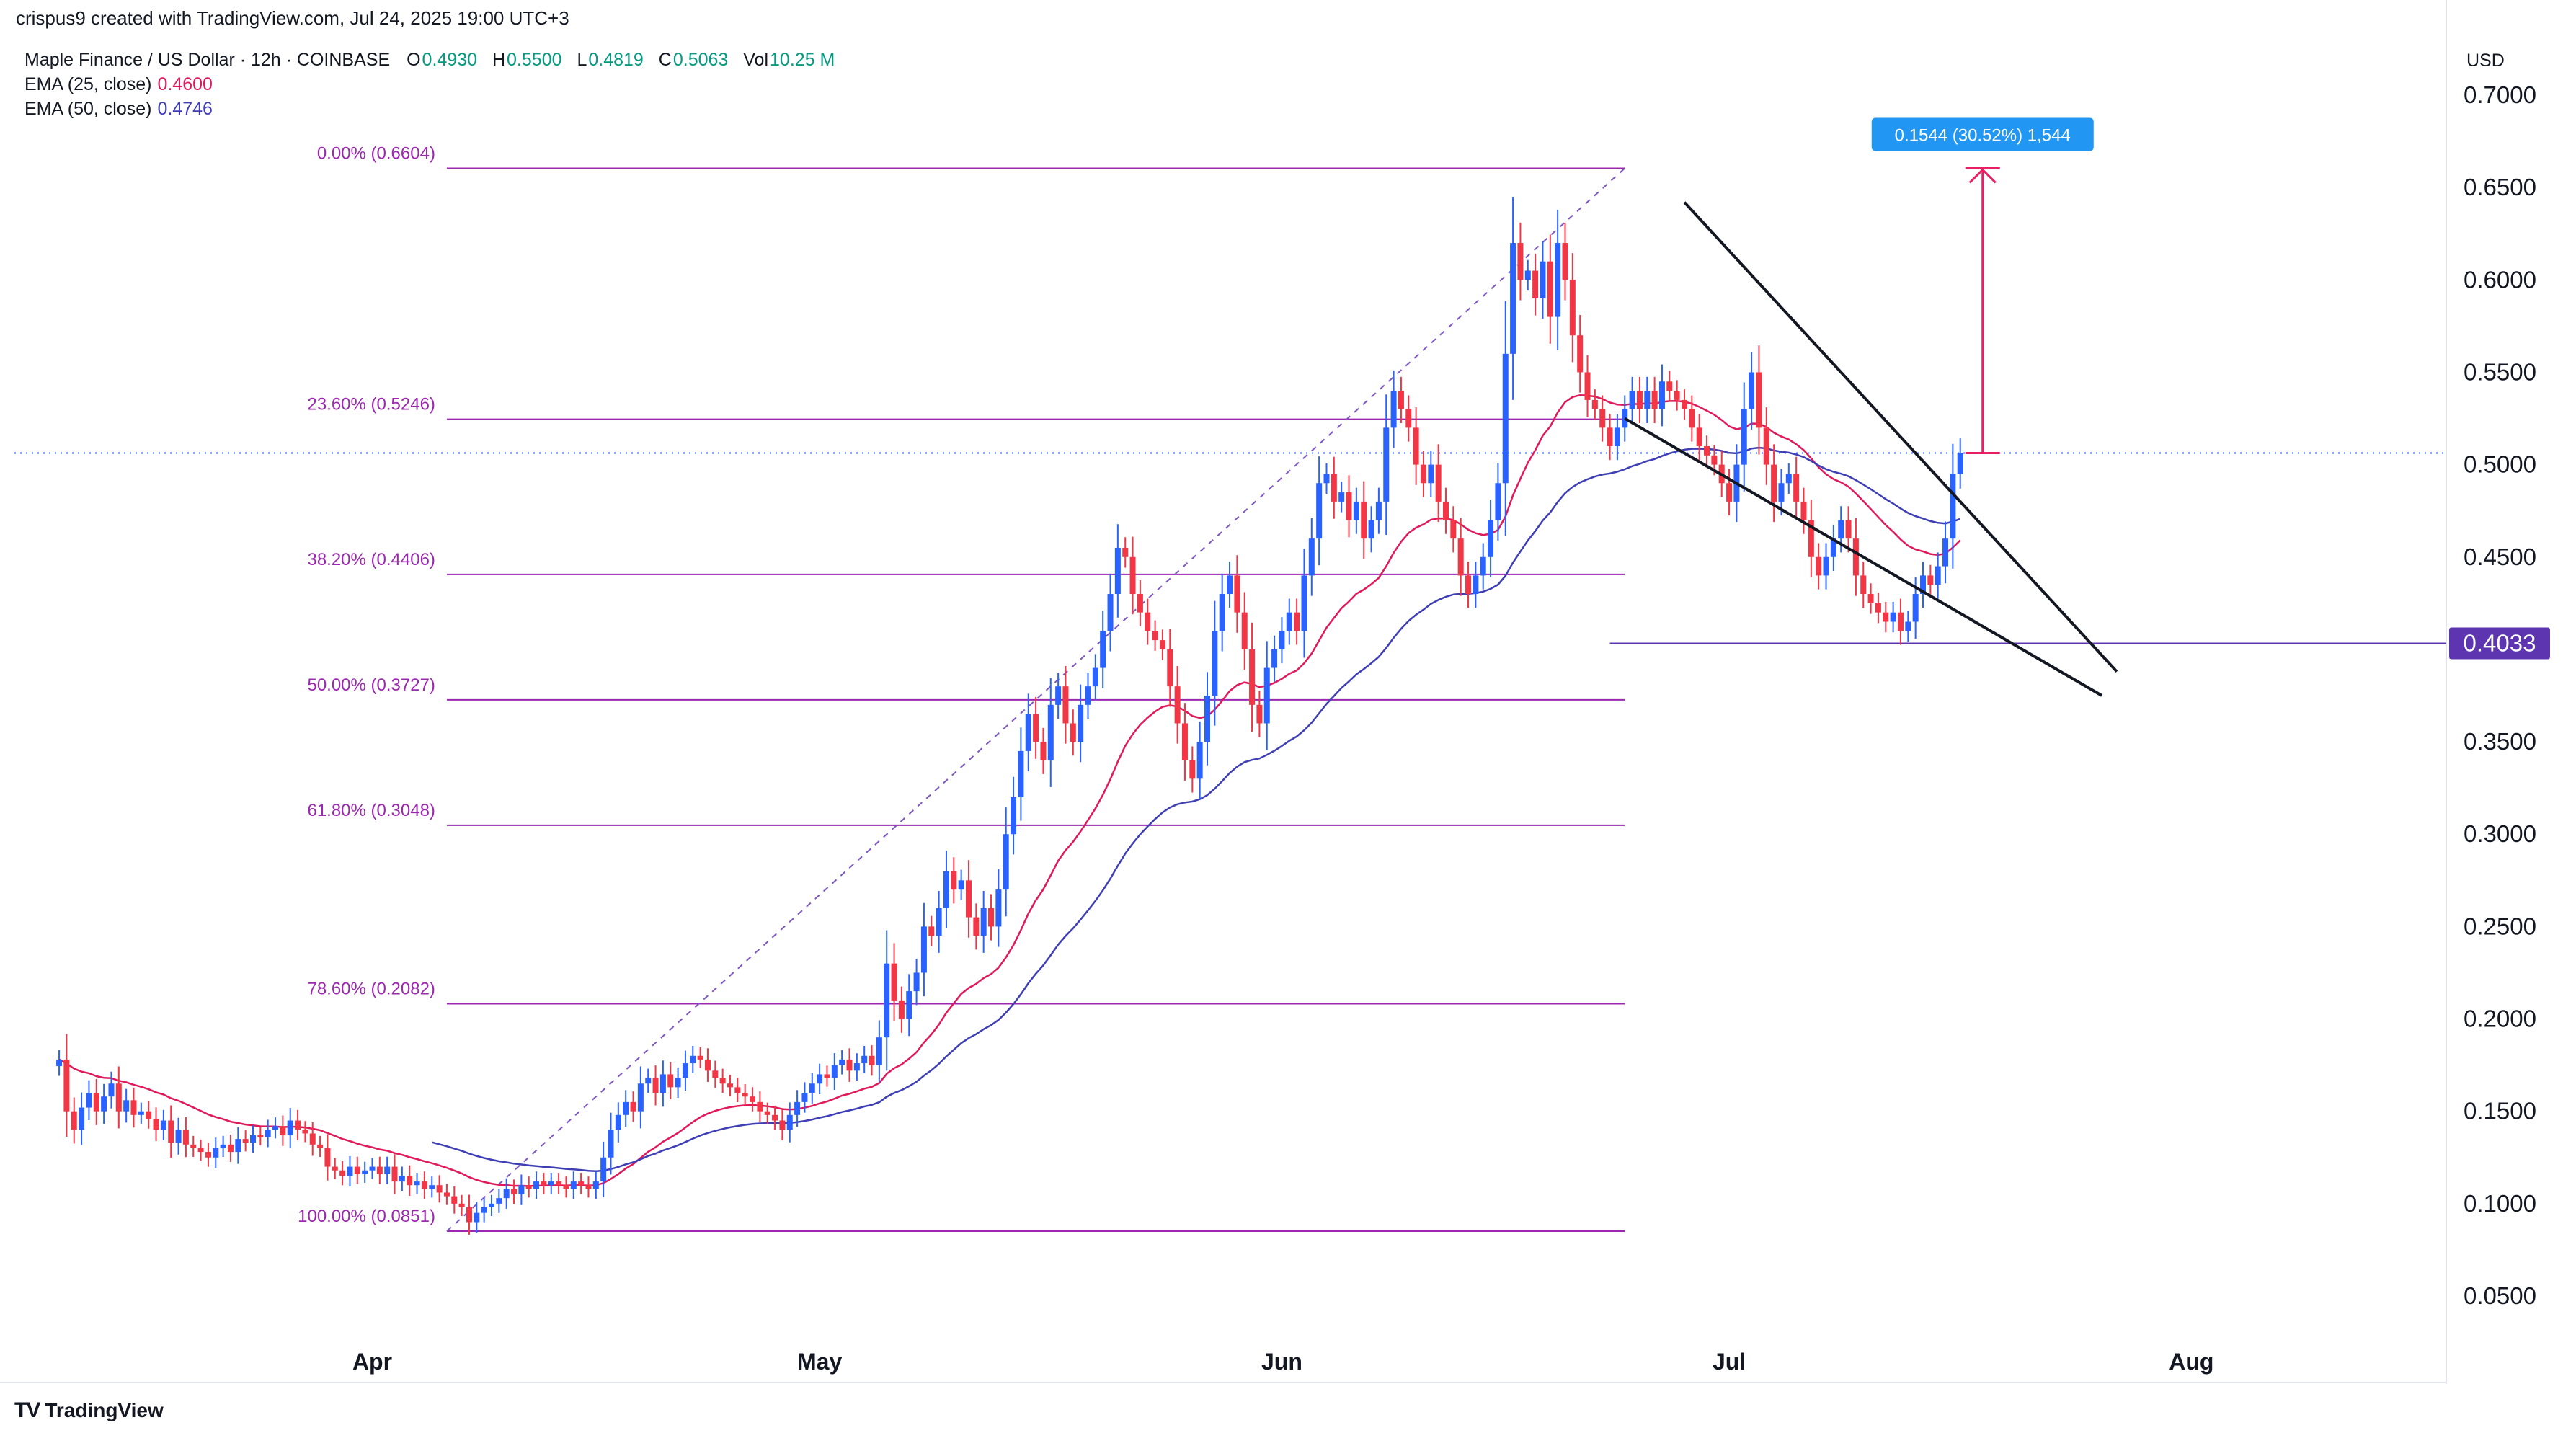 This screenshot has width=2576, height=1433. Describe the element at coordinates (185, 84) in the screenshot. I see `ema25-value: 0.4600` at that location.